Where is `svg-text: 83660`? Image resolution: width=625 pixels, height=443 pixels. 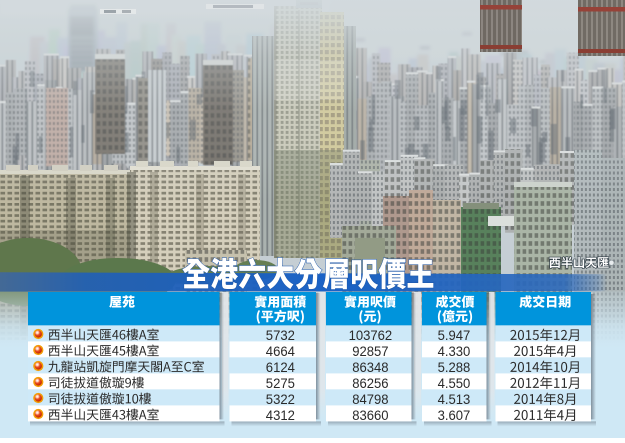
svg-text: 83660 is located at coordinates (370, 416).